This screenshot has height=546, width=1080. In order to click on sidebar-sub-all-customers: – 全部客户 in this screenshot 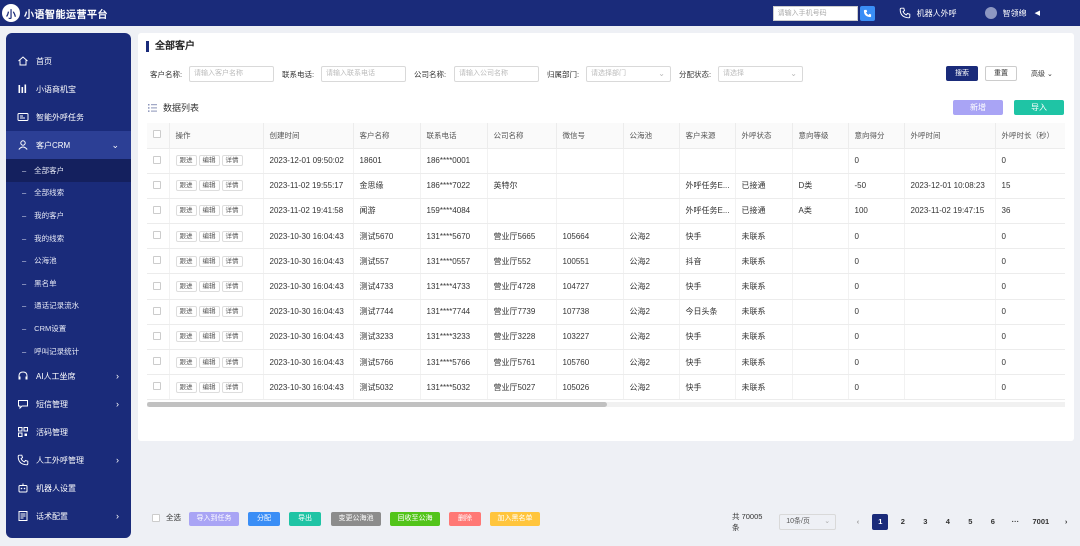, I will do `click(68, 170)`.